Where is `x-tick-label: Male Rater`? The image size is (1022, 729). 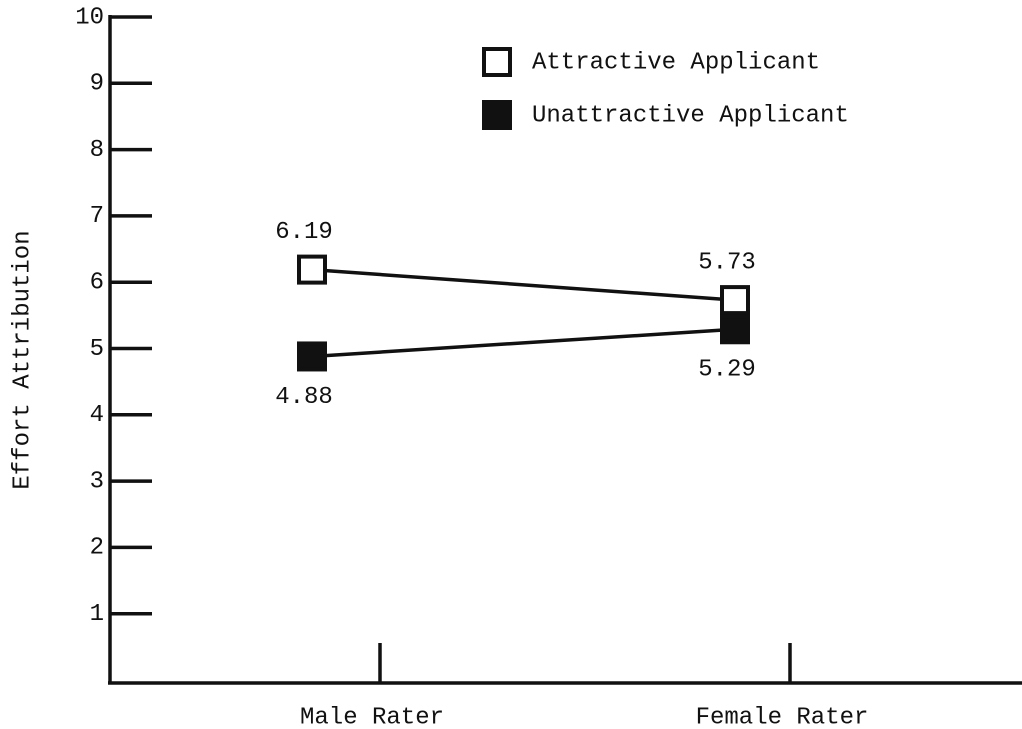 x-tick-label: Male Rater is located at coordinates (372, 716).